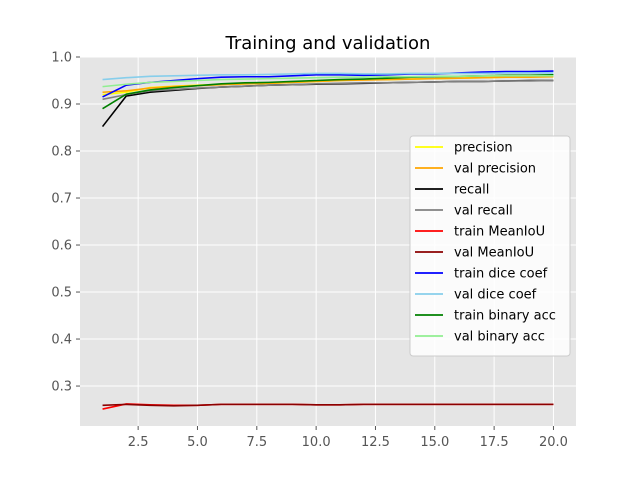 The image size is (640, 480). What do you see at coordinates (434, 442) in the screenshot?
I see `x-tick-label: 15.0` at bounding box center [434, 442].